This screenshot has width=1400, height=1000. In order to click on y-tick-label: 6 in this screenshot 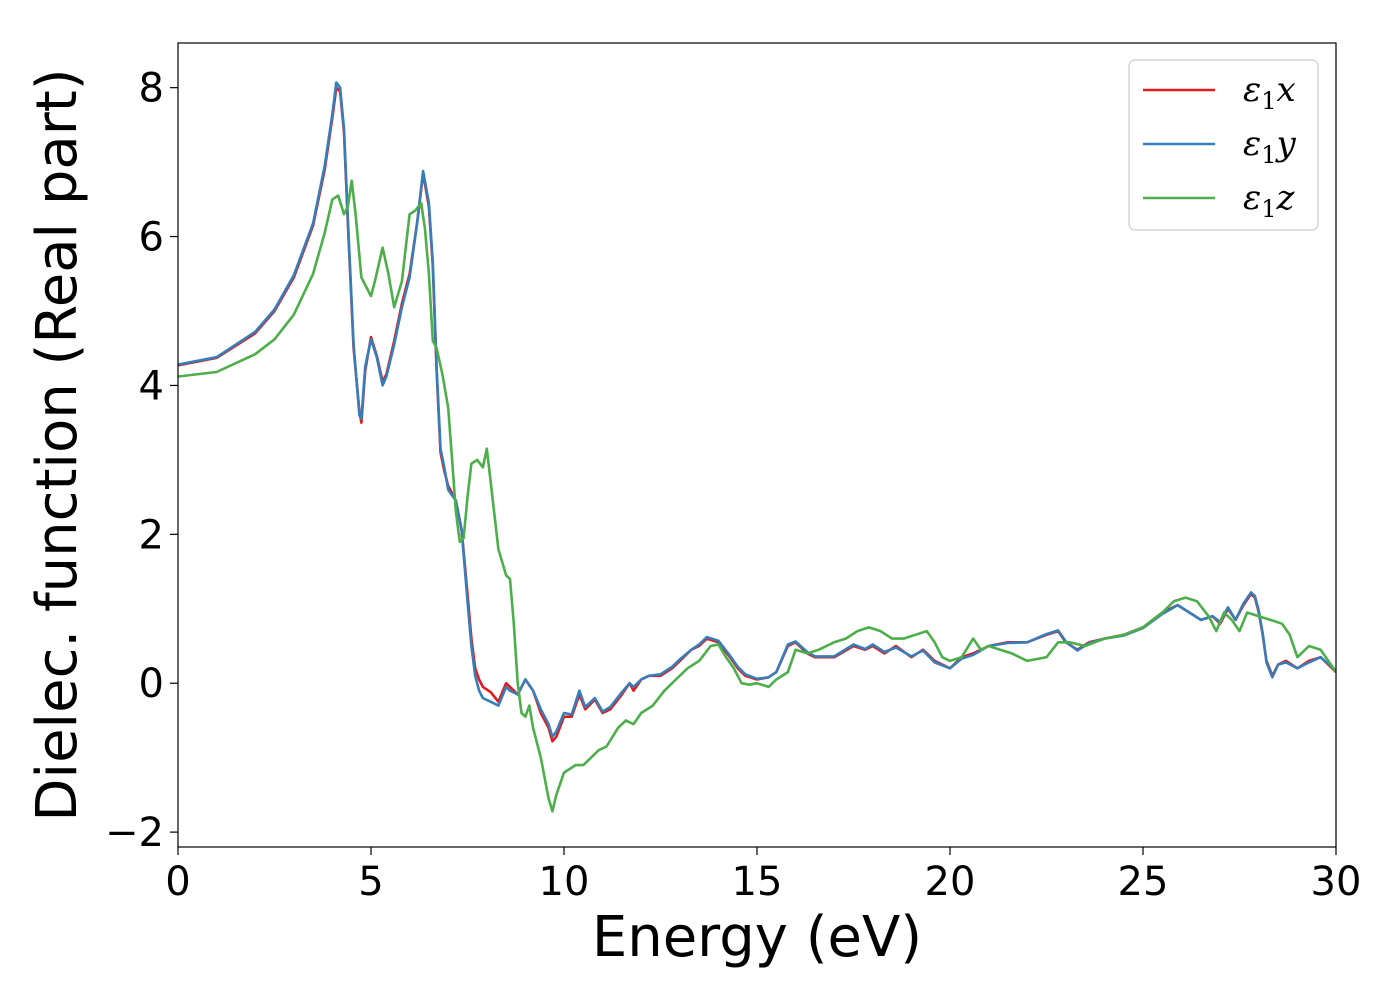, I will do `click(151, 238)`.